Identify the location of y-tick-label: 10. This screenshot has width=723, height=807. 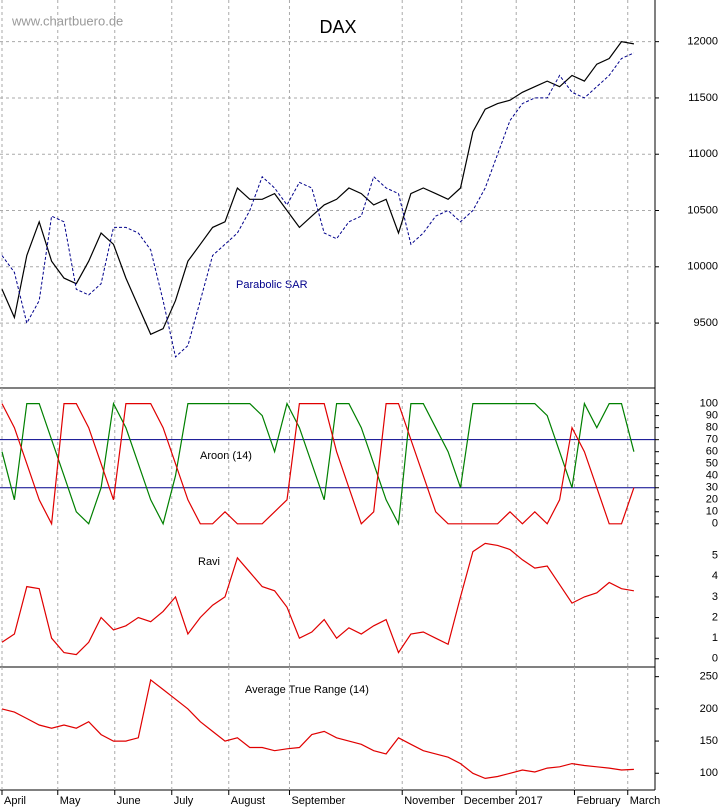
(712, 512).